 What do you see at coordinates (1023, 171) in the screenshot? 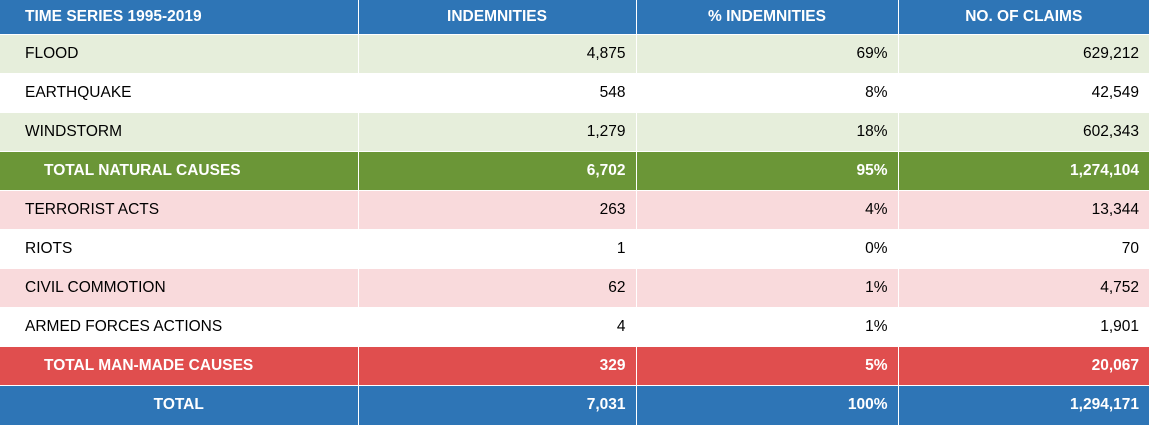
I see `row-claims: 1,274,104` at bounding box center [1023, 171].